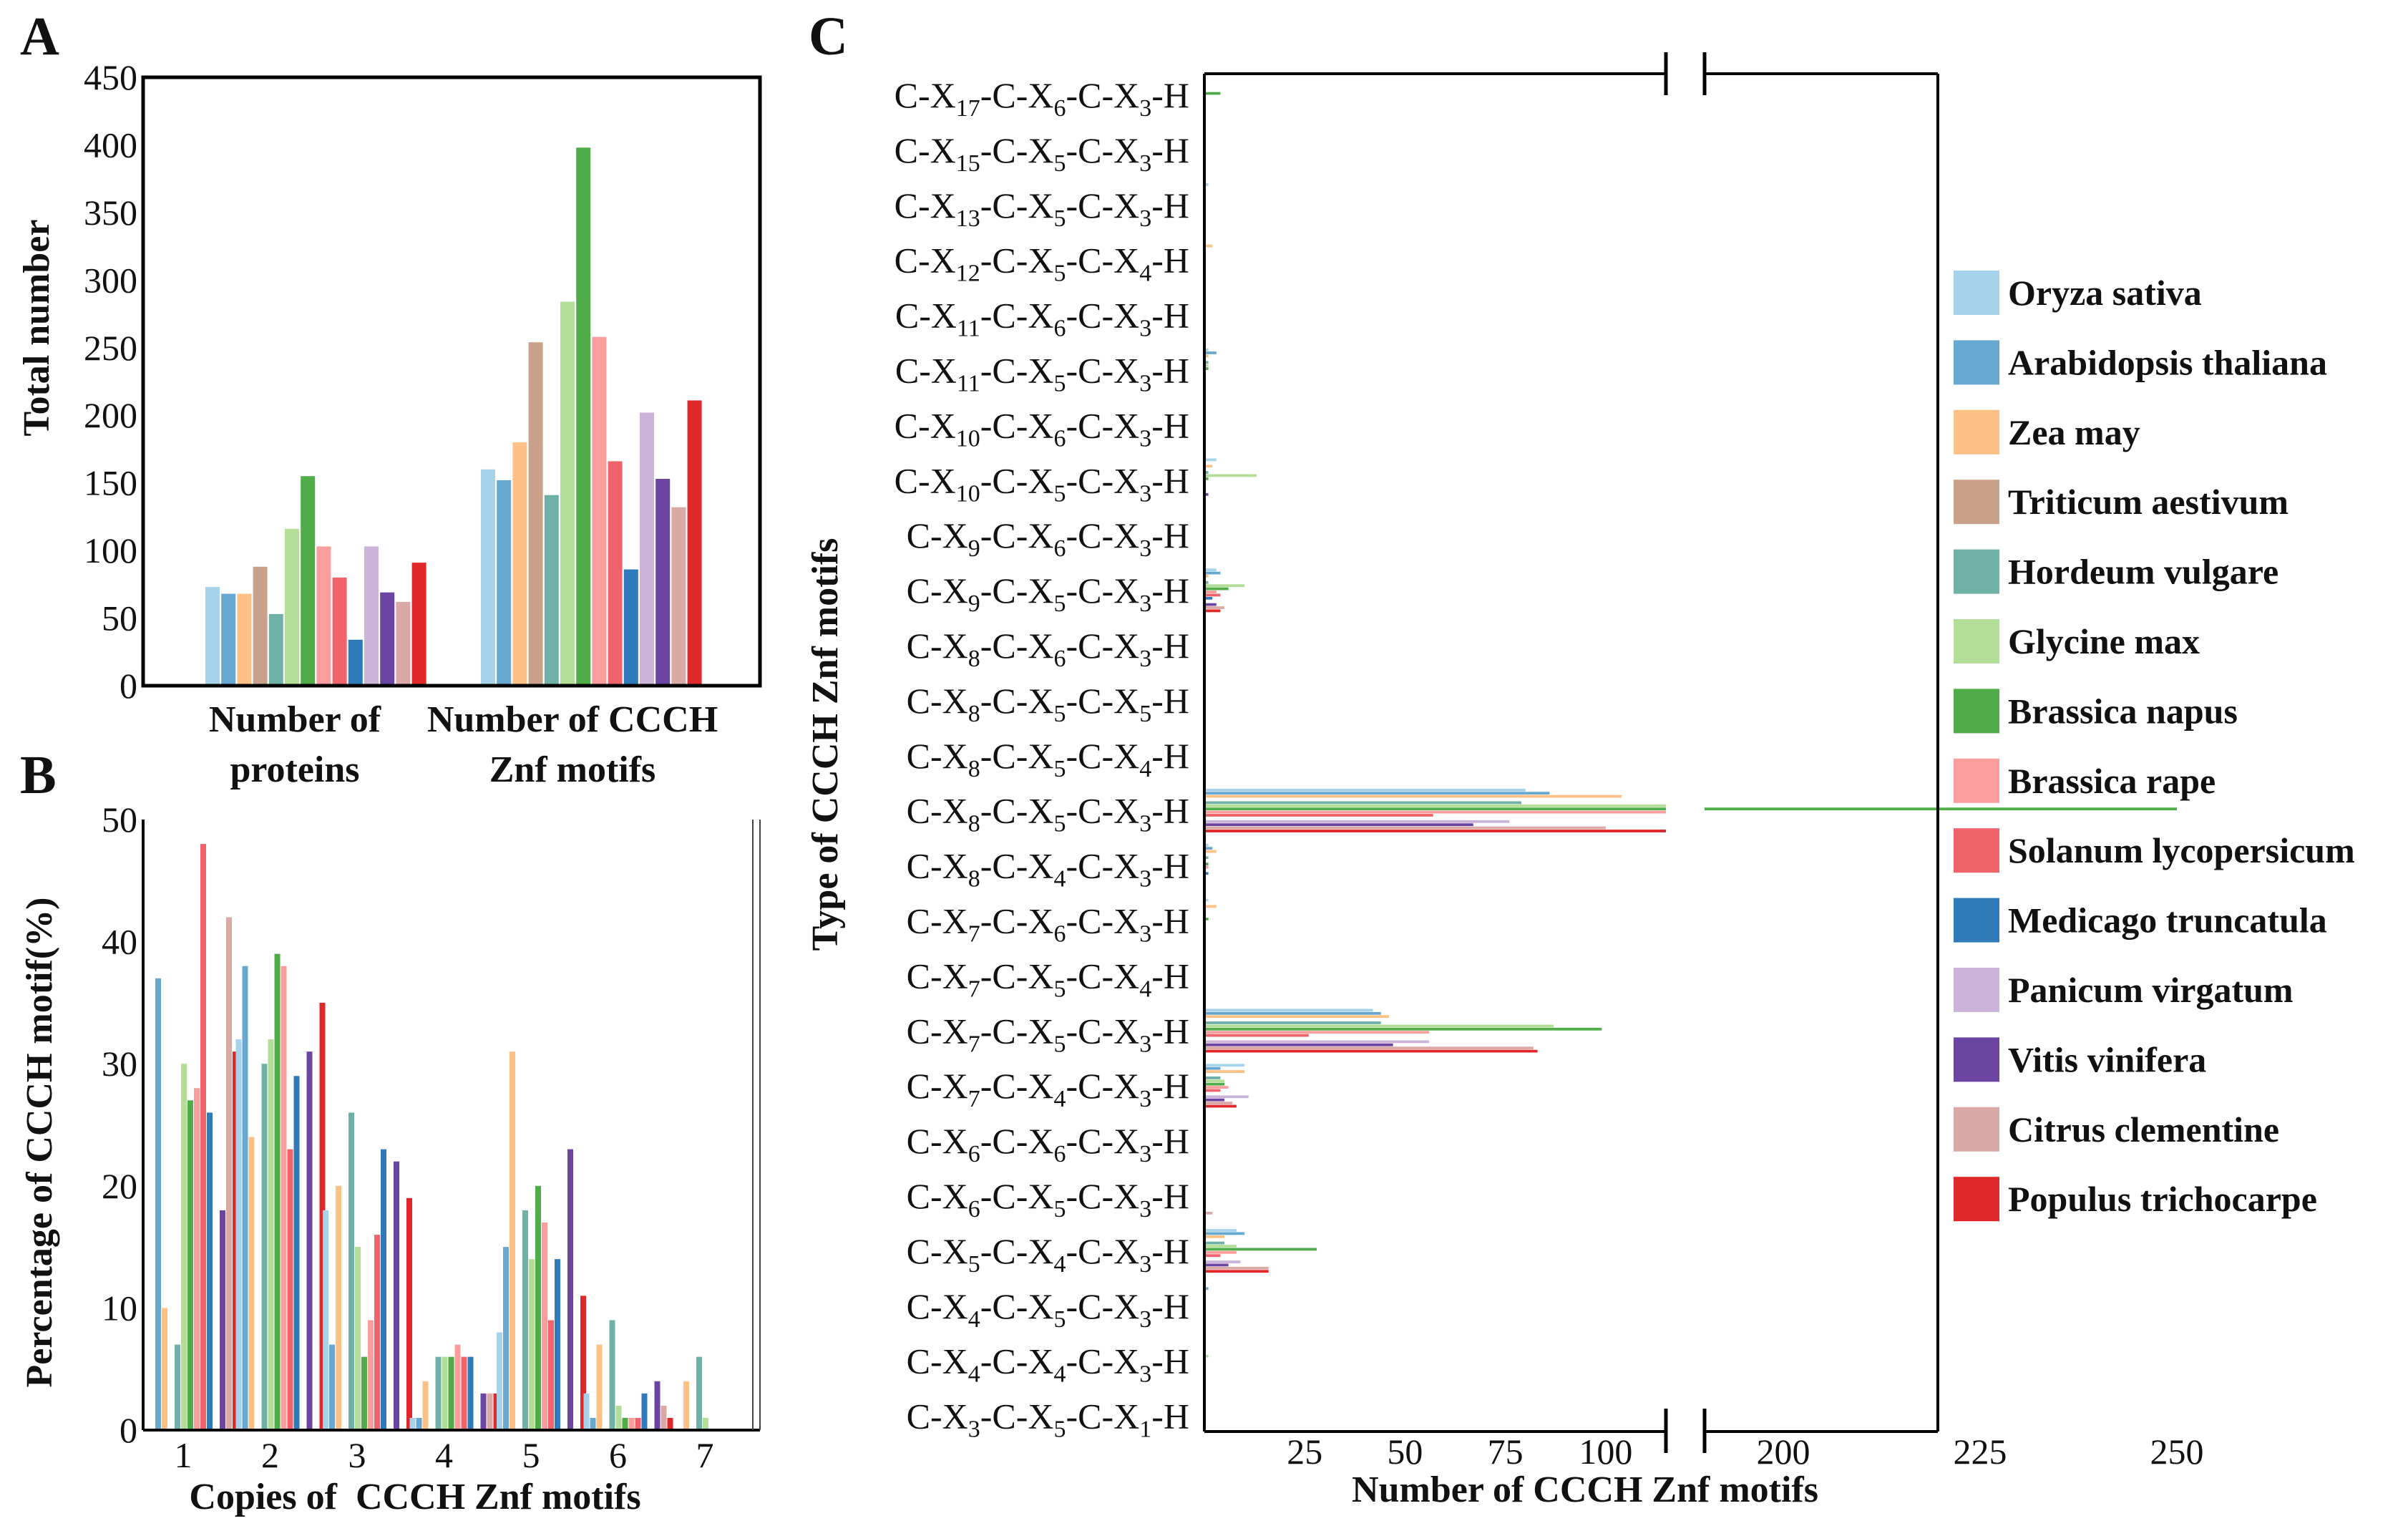  Describe the element at coordinates (705, 1455) in the screenshot. I see `panel-b-x-tick-label: 7` at that location.